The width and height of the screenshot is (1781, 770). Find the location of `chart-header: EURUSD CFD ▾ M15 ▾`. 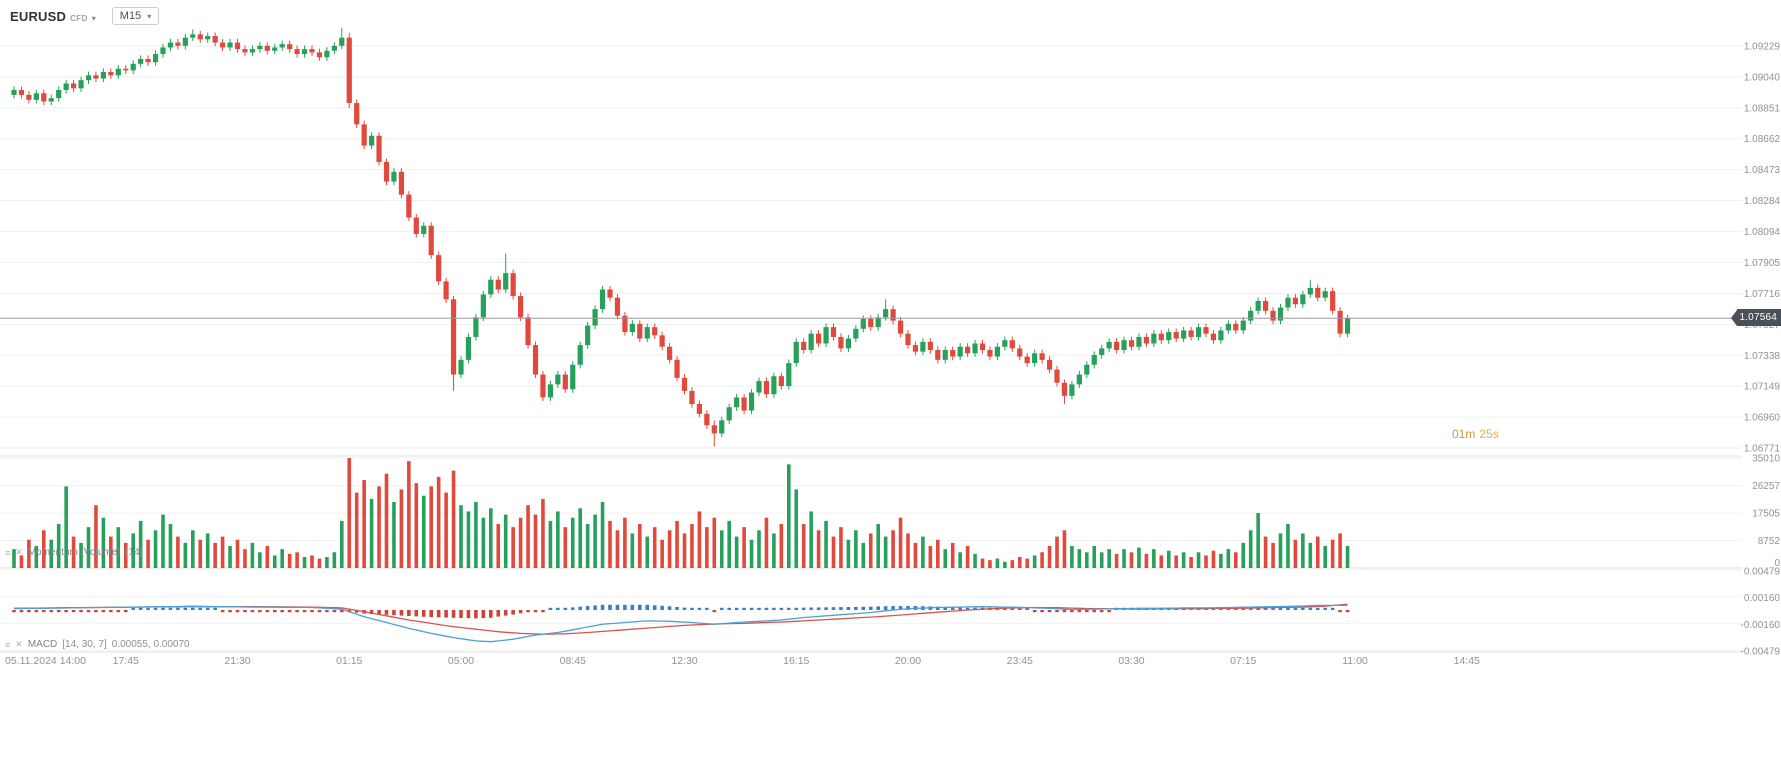

chart-header: EURUSD CFD ▾ M15 ▾ is located at coordinates (85, 16).